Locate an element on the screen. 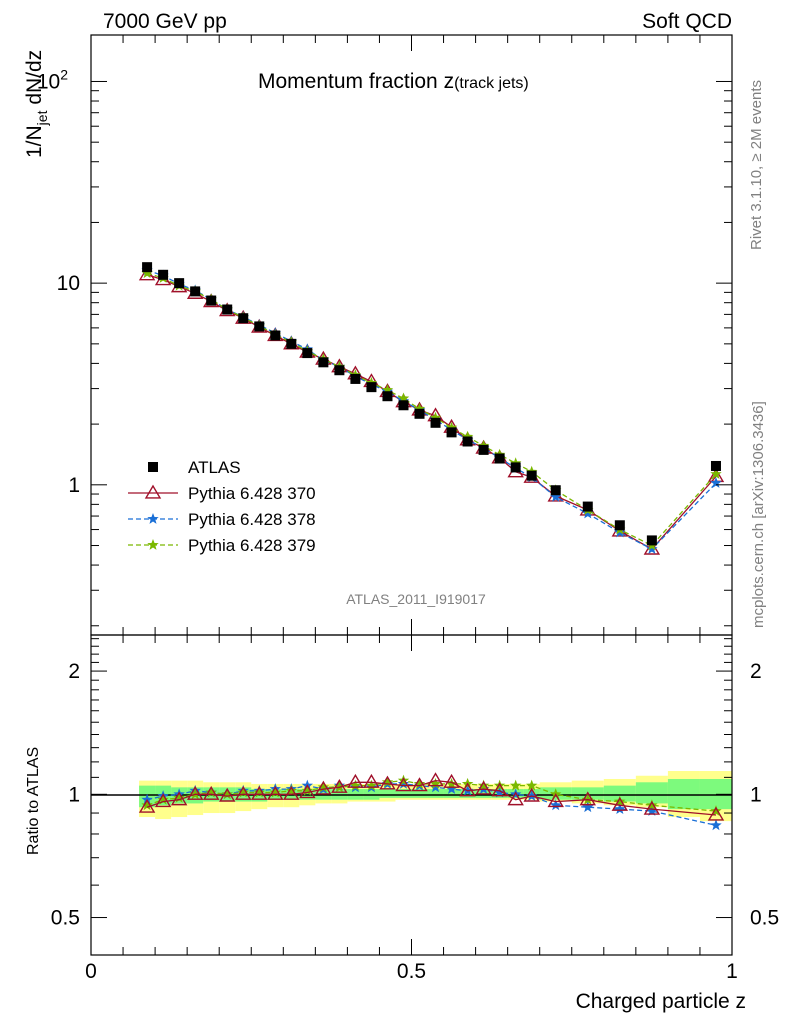 Image resolution: width=786 pixels, height=1024 pixels. main-y-axis-label: 1/Njet dN/dz is located at coordinates (36, 104).